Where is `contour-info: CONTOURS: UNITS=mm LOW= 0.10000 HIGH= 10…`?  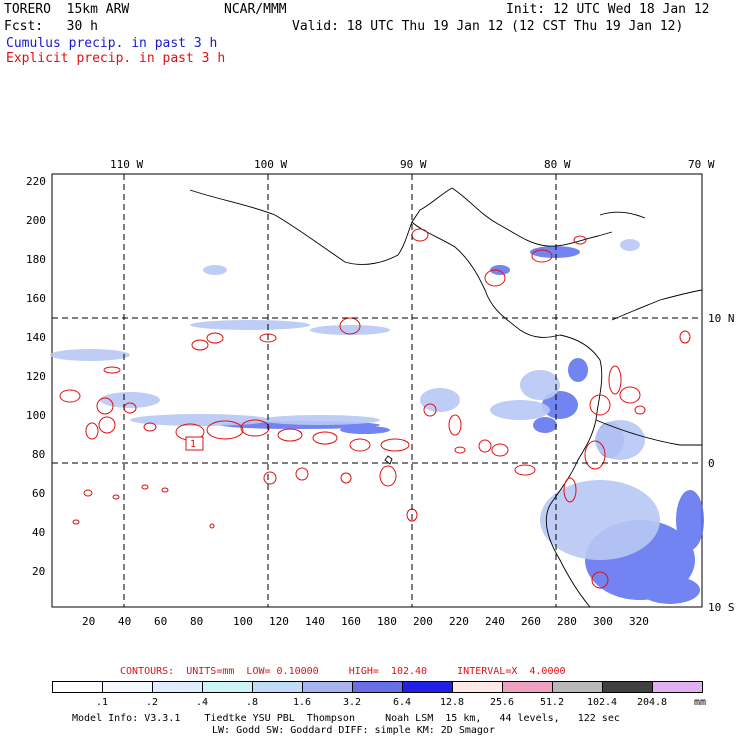 contour-info: CONTOURS: UNITS=mm LOW= 0.10000 HIGH= 10… is located at coordinates (343, 671).